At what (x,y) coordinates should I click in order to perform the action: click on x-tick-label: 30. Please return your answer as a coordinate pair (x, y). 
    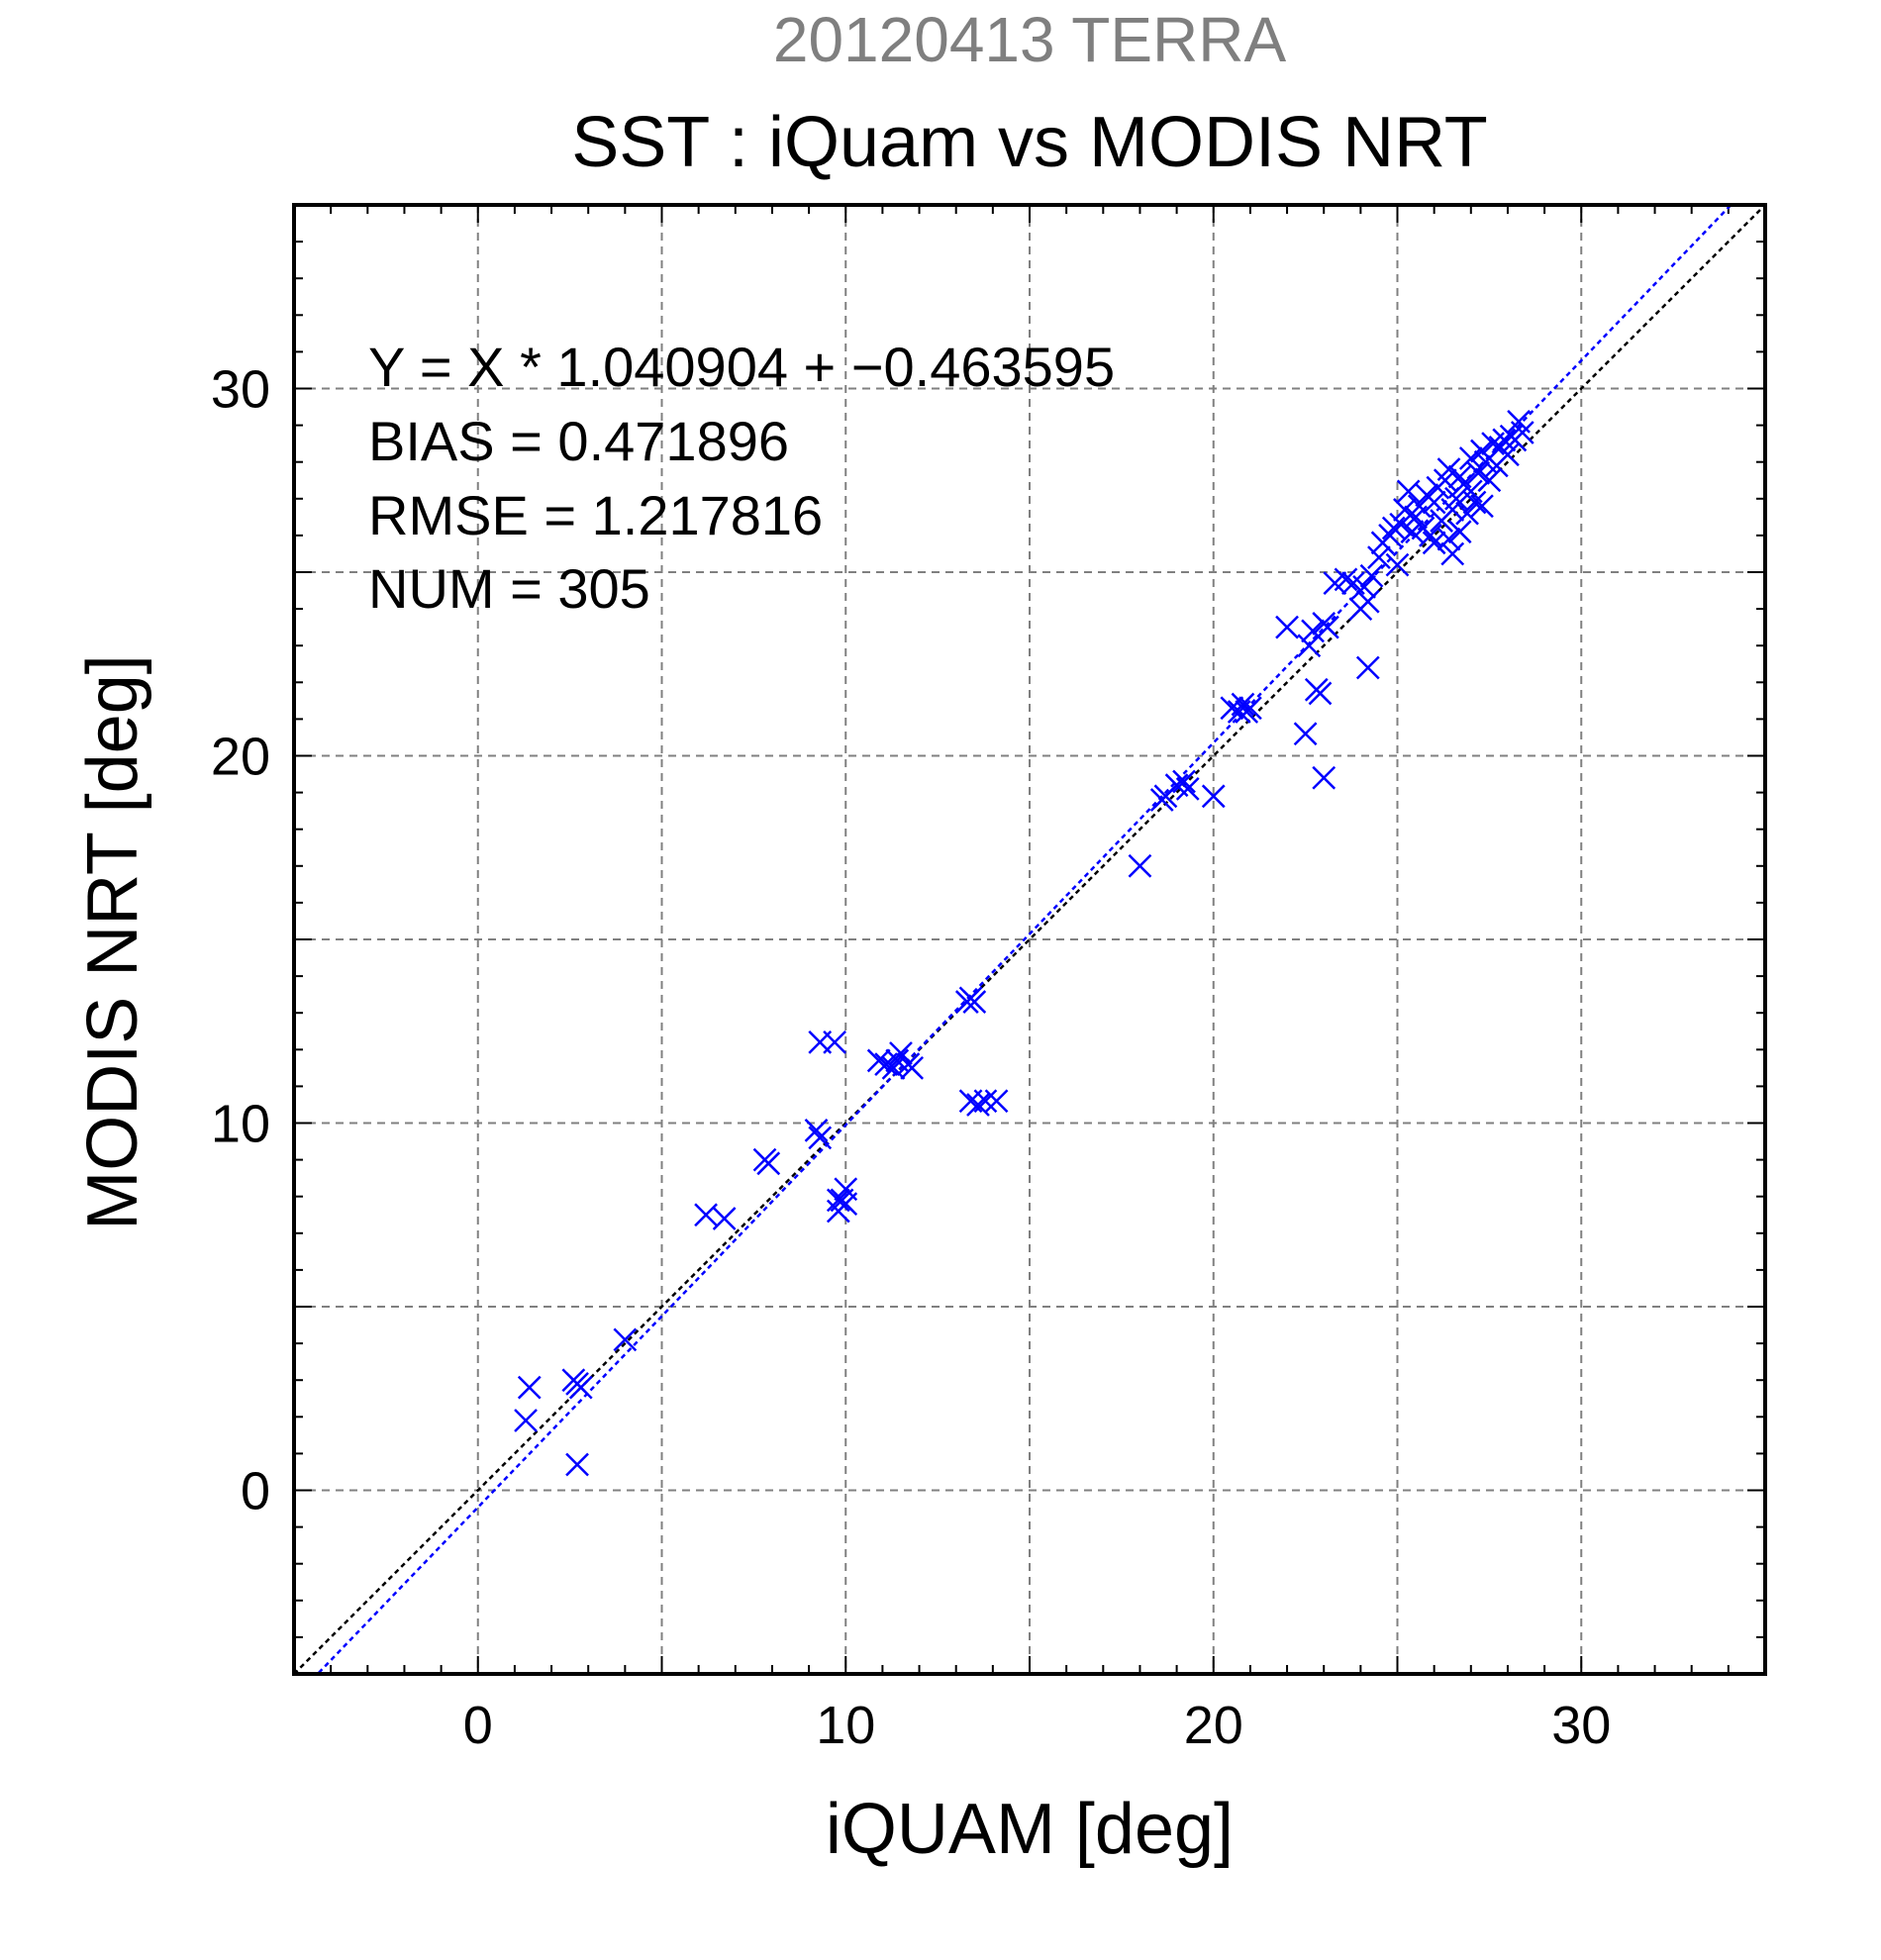
    Looking at the image, I should click on (1581, 1725).